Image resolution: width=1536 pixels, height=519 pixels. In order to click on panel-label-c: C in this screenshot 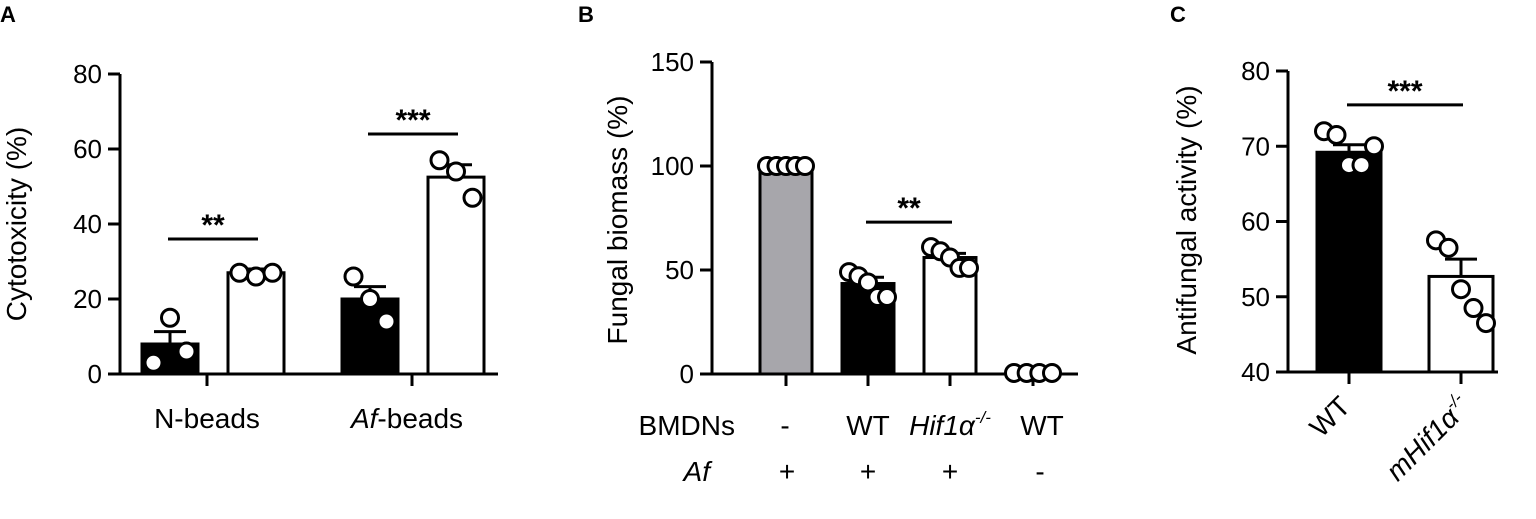, I will do `click(1178, 14)`.